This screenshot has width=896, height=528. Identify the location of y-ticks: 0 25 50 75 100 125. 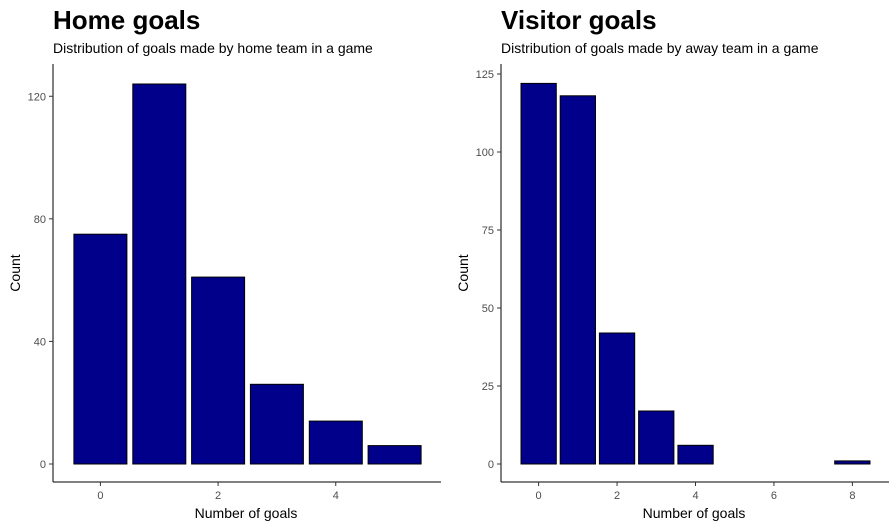
(488, 270).